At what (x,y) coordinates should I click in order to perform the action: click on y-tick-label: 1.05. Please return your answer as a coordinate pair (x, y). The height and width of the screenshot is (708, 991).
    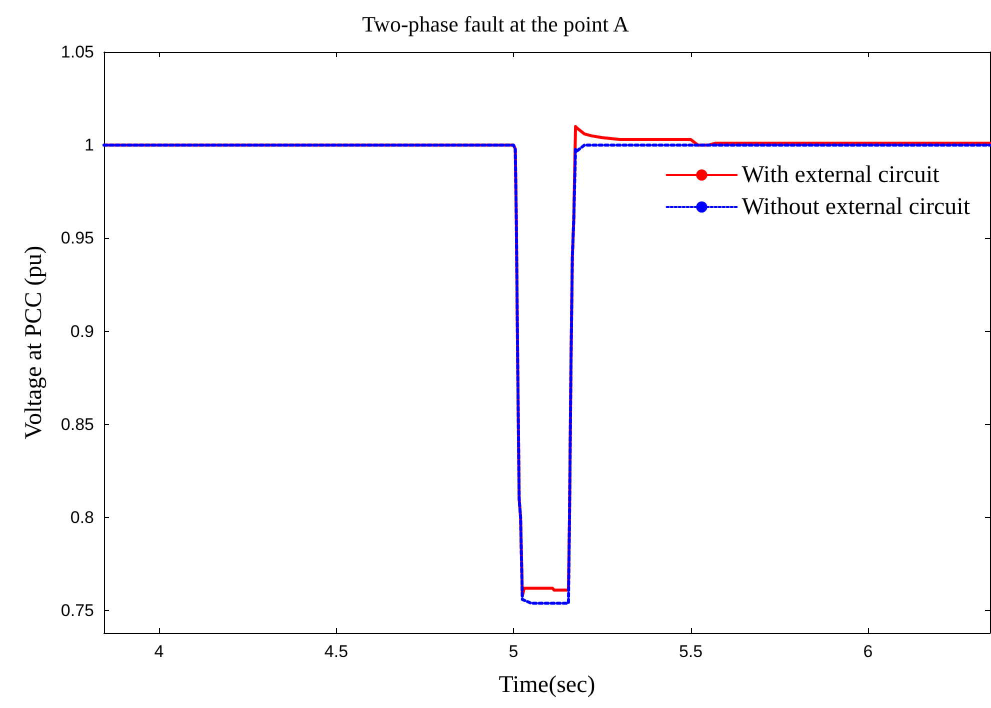
    Looking at the image, I should click on (77, 52).